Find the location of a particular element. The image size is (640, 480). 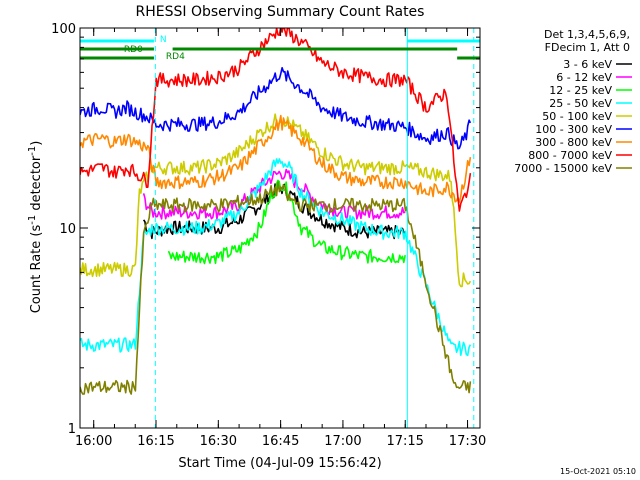

legend-header-line-2: FDecim 1, Att 0 is located at coordinates (587, 47).